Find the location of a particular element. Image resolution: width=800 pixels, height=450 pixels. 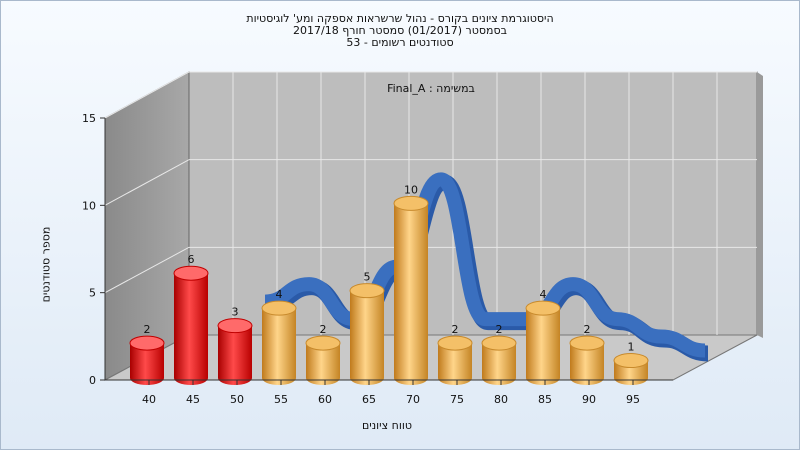

x-ticks: 40 45 50 55 60 65 70 75 80 85 90 95 is located at coordinates (391, 393).